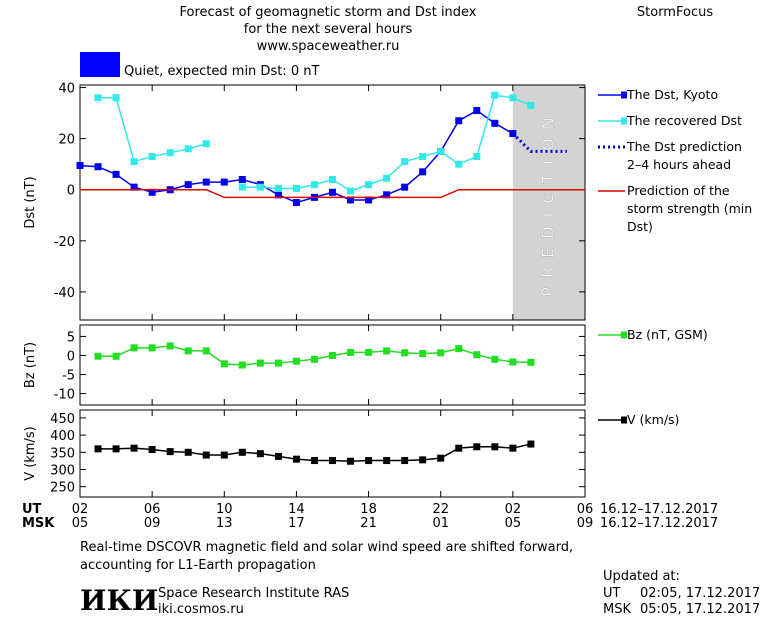 Image resolution: width=760 pixels, height=620 pixels. I want to click on updated-zone: MSK, so click(617, 609).